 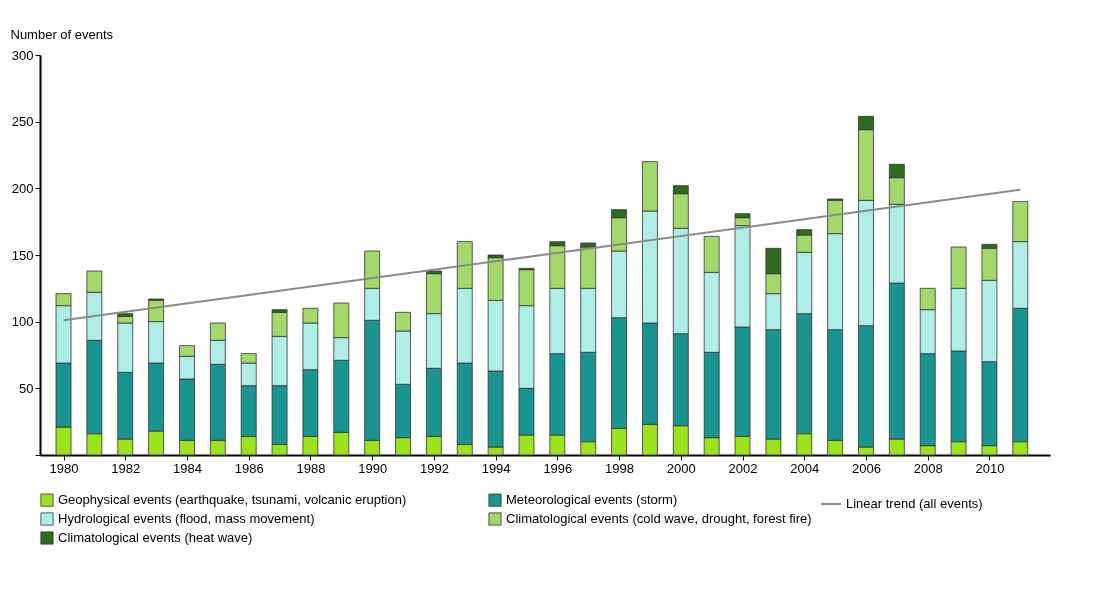 I want to click on y-tick-label: 150, so click(x=22, y=255).